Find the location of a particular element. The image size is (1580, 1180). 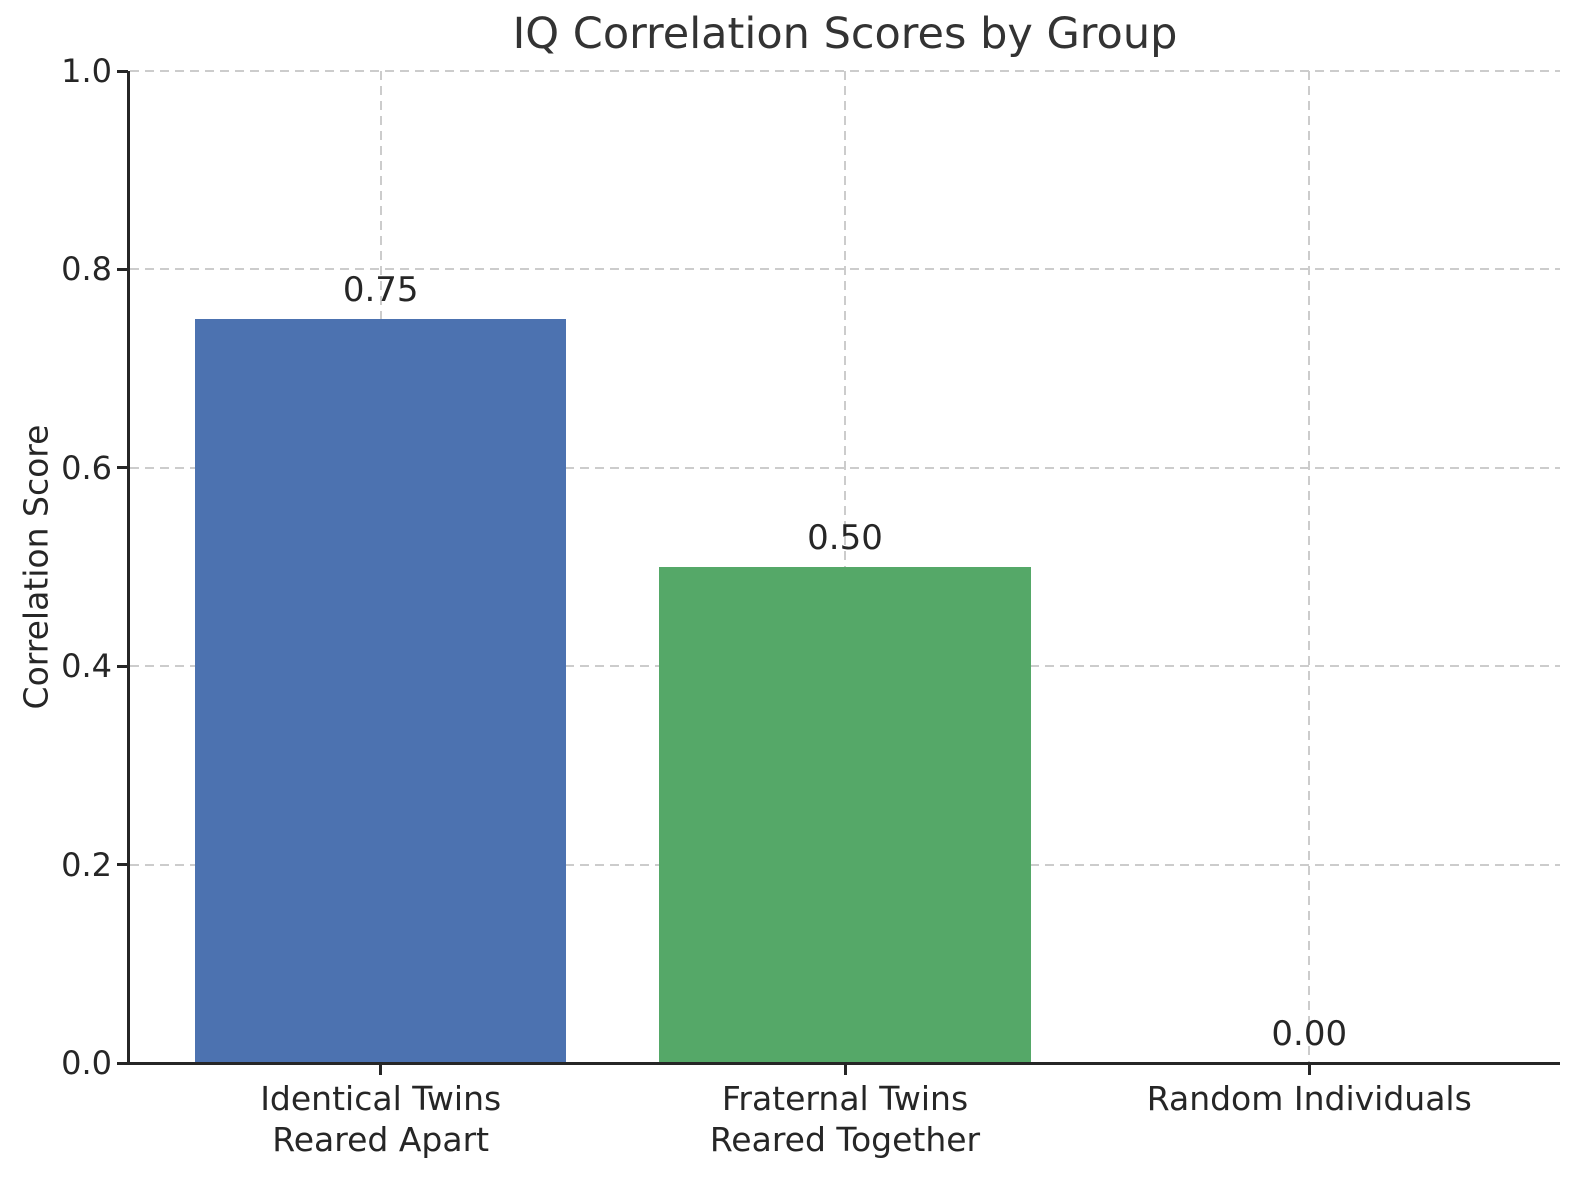

x-tick-label: Fraternal Twins Reared Together is located at coordinates (845, 1119).